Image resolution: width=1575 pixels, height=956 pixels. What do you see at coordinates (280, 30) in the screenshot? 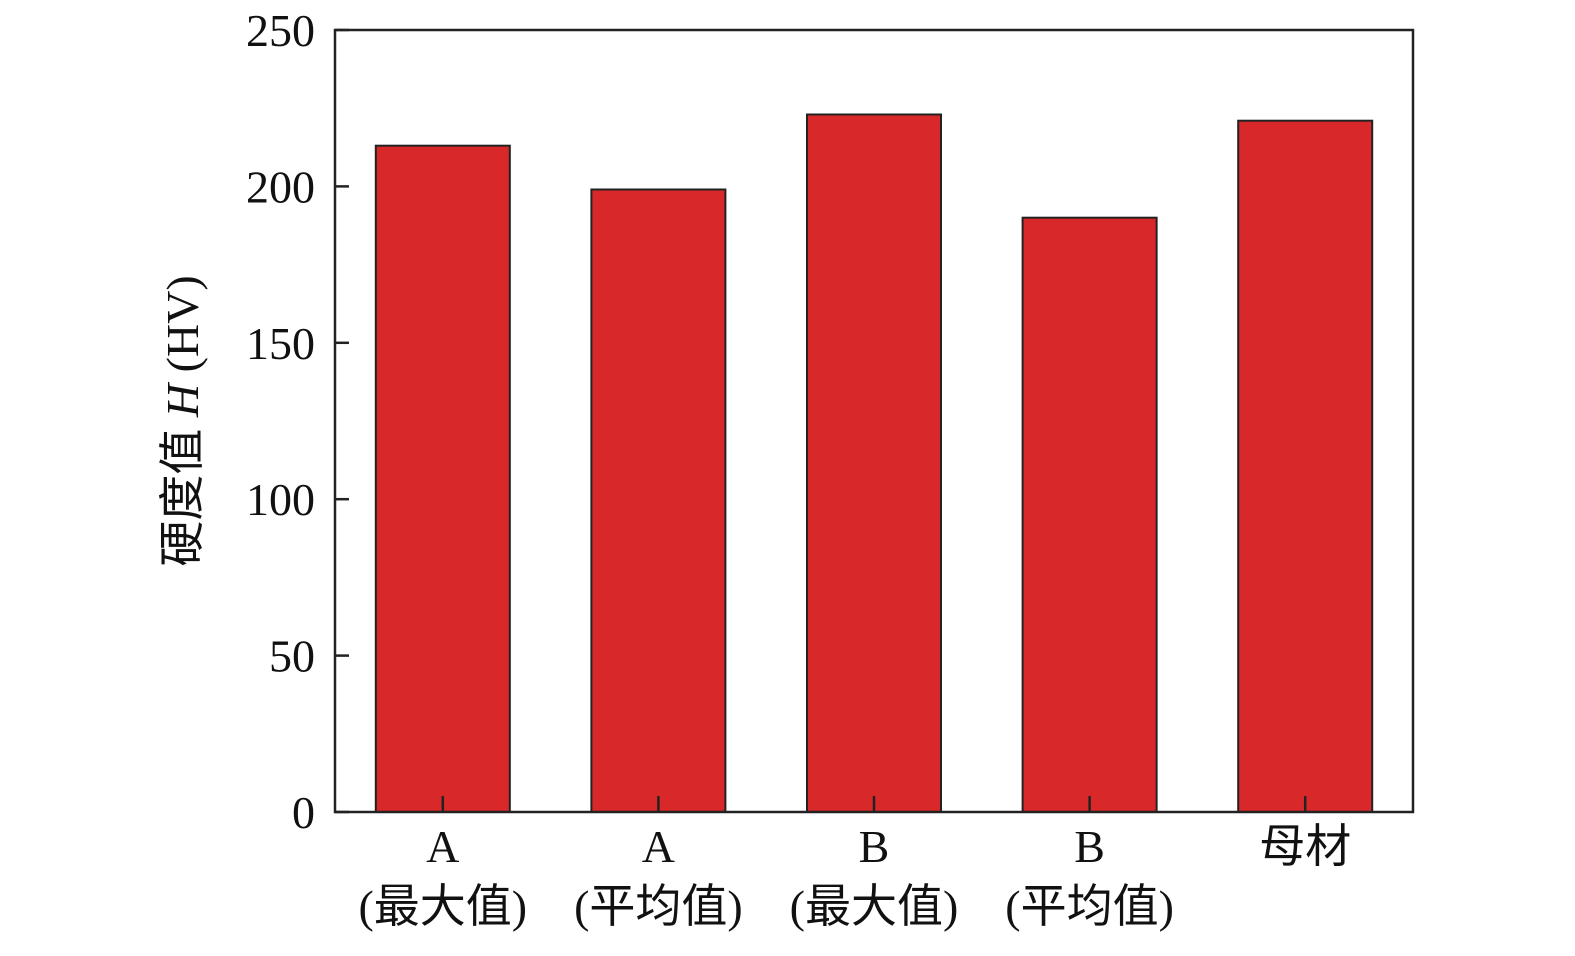
I see `y-tick-label-5: 250` at bounding box center [280, 30].